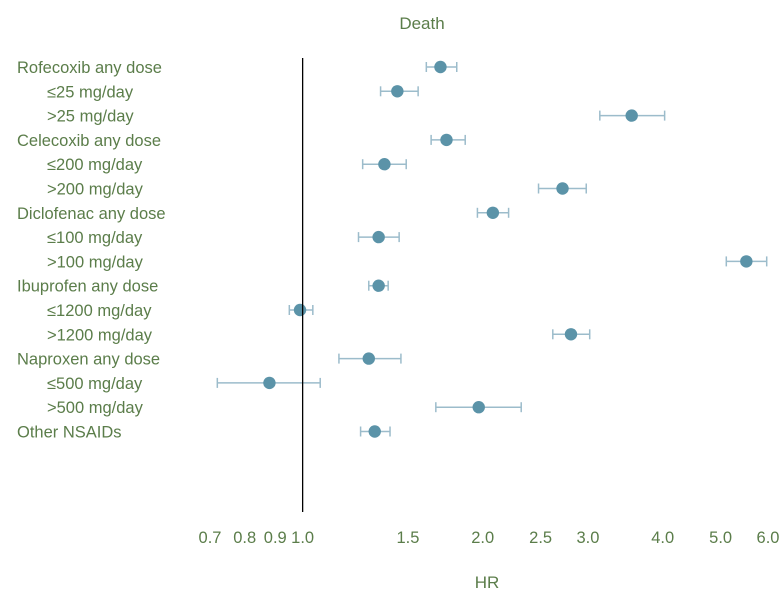 The image size is (783, 591). Describe the element at coordinates (95, 408) in the screenshot. I see `row-label: >500 mg/day` at that location.